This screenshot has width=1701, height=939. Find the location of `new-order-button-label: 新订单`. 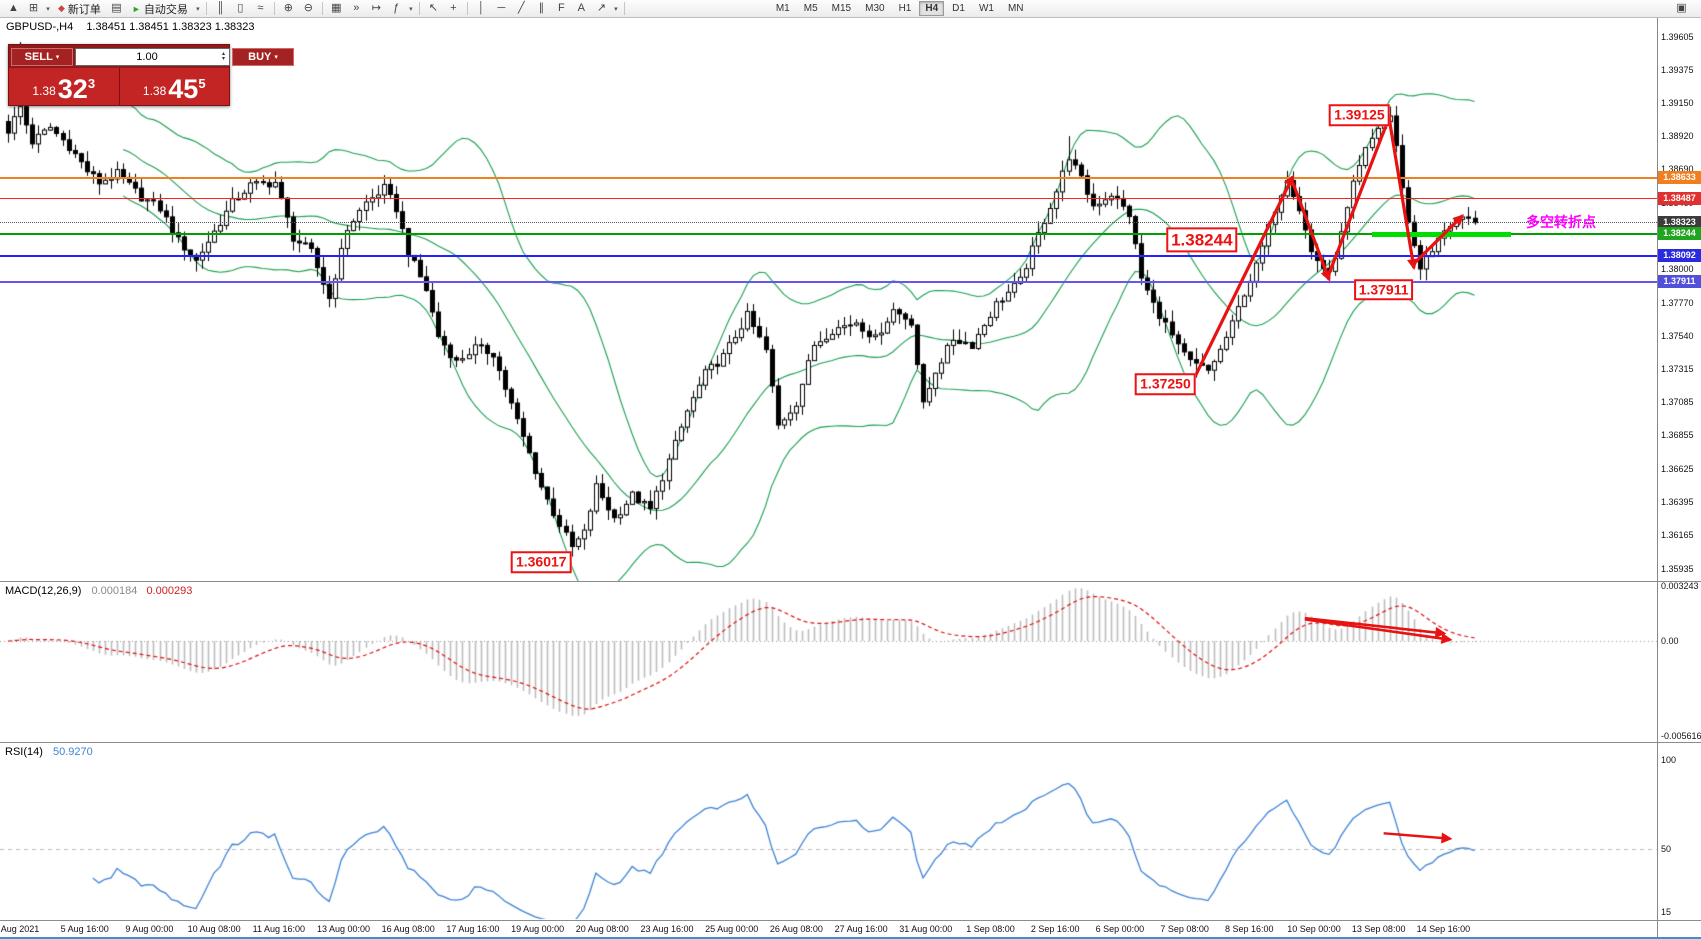

new-order-button-label: 新订单 is located at coordinates (84, 9).